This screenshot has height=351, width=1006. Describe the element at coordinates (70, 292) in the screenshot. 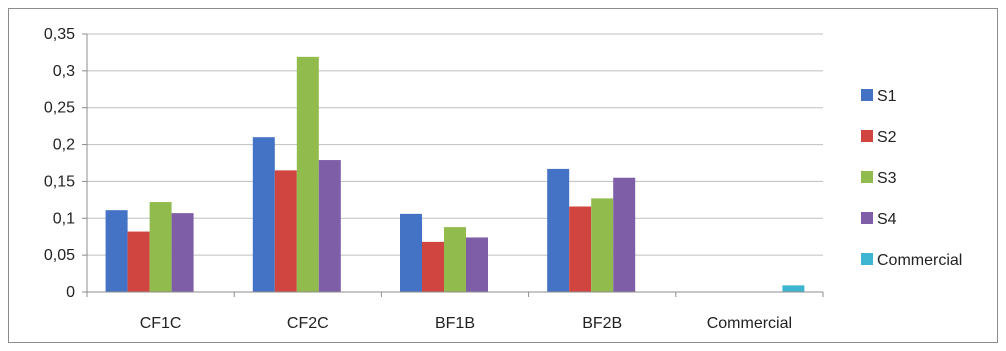

I see `y-tick-label: 0` at that location.